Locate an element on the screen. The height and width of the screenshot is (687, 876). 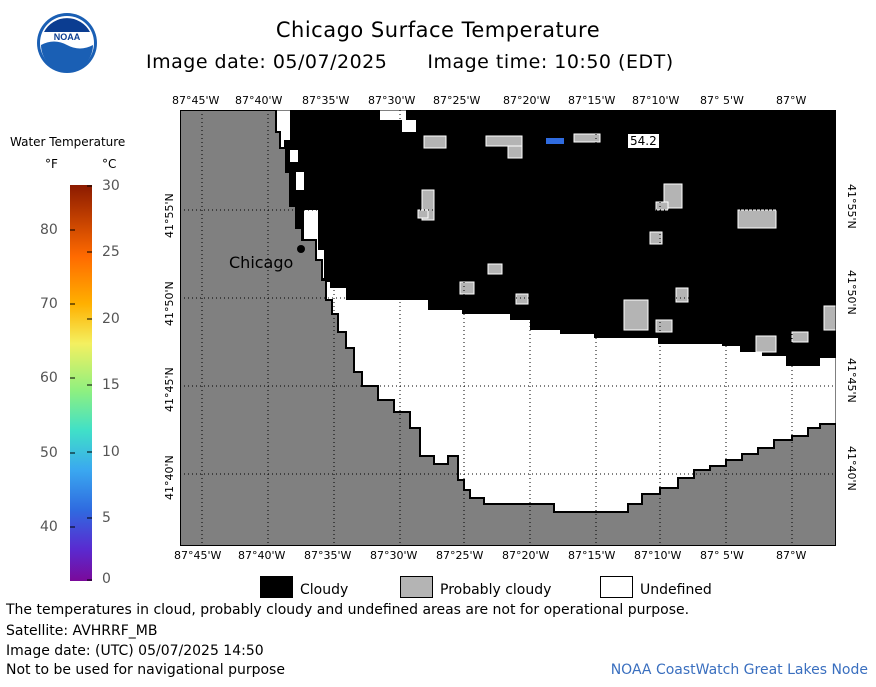
lon-label-bottom: 87°15'W is located at coordinates (592, 555).